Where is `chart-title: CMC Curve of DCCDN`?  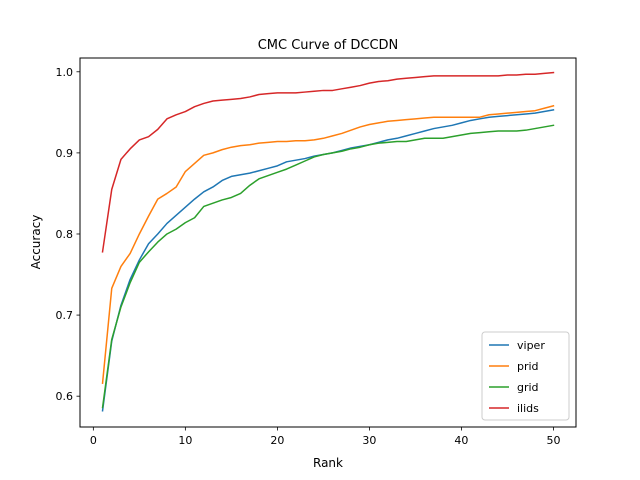 chart-title: CMC Curve of DCCDN is located at coordinates (328, 45).